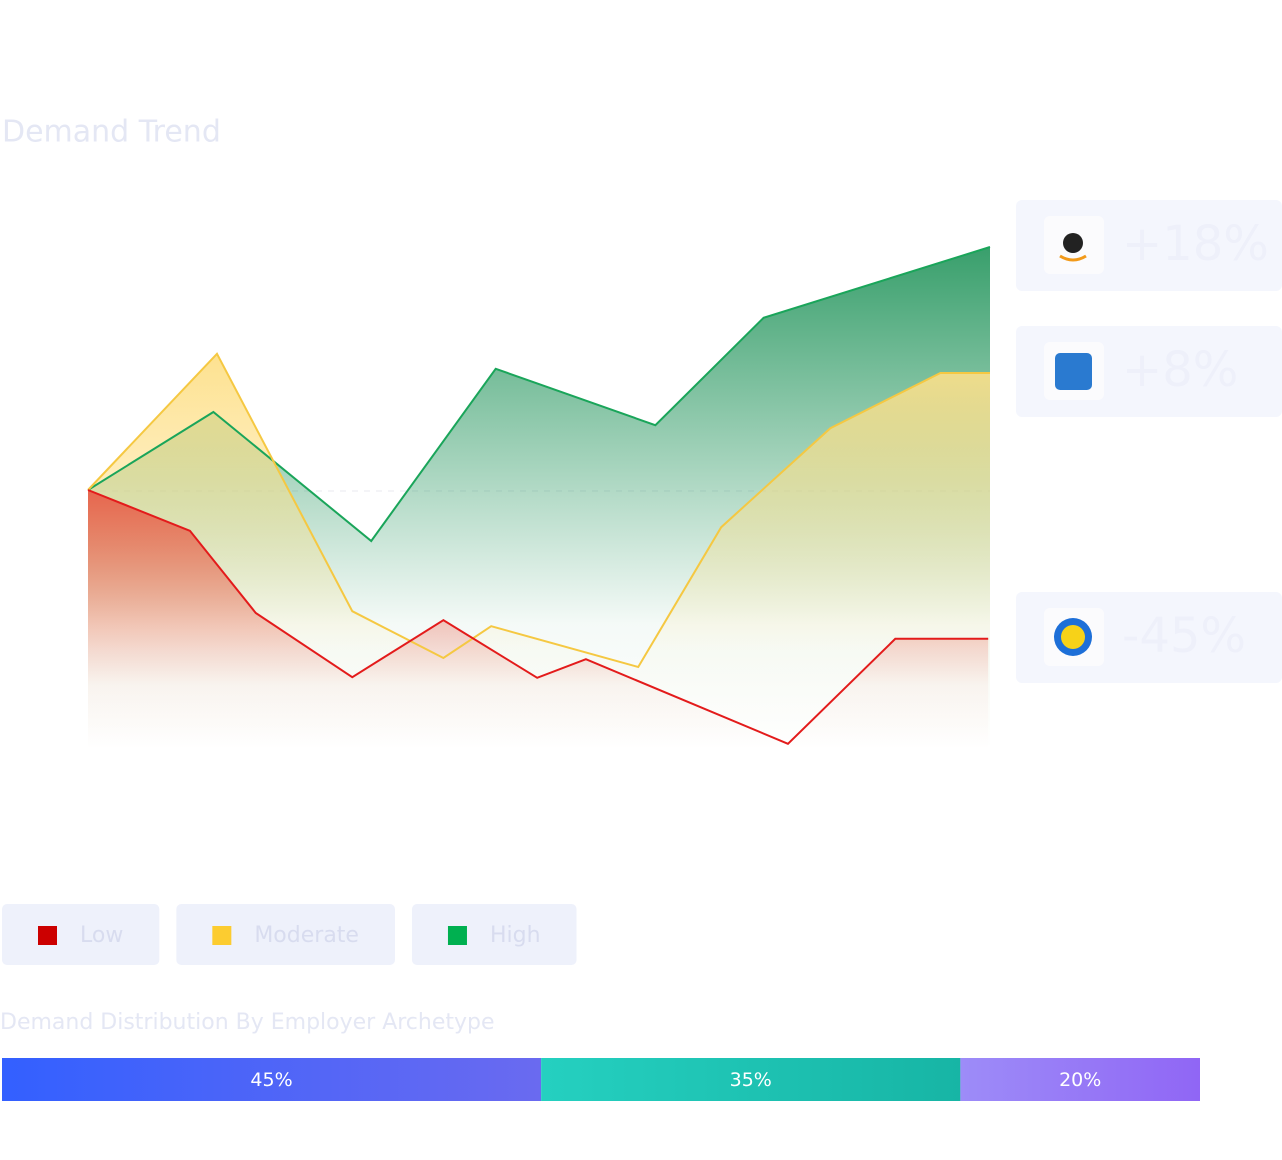 This screenshot has width=1282, height=1160. What do you see at coordinates (1195, 244) in the screenshot?
I see `card-value: +18%` at bounding box center [1195, 244].